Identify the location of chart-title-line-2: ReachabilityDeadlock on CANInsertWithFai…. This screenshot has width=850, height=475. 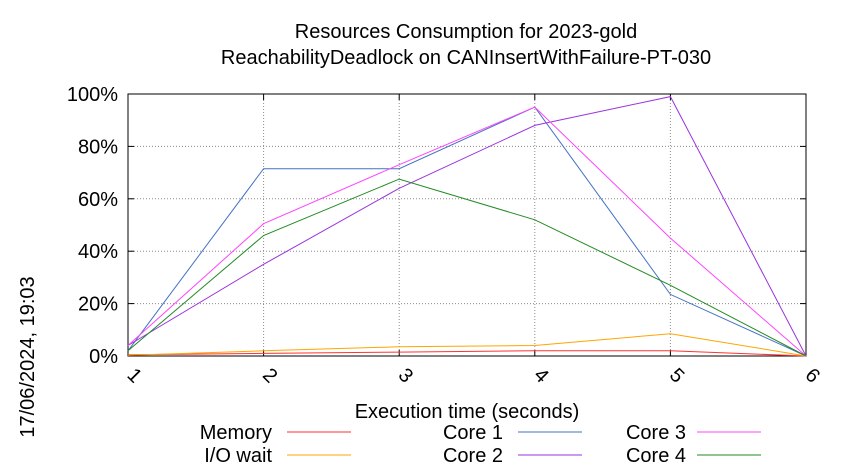
(466, 58).